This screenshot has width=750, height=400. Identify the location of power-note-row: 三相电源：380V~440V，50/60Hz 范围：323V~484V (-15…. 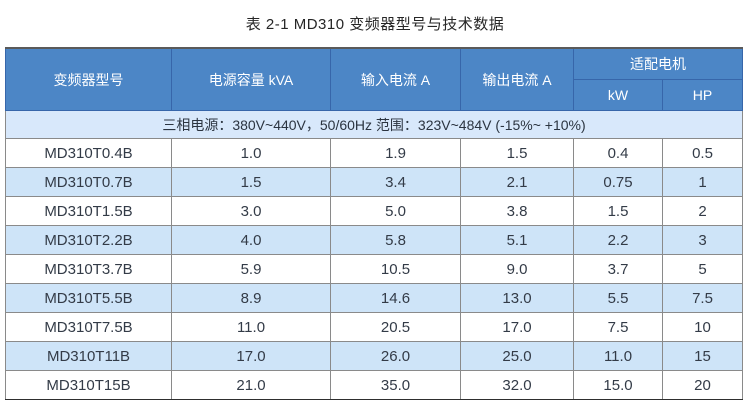
(374, 124).